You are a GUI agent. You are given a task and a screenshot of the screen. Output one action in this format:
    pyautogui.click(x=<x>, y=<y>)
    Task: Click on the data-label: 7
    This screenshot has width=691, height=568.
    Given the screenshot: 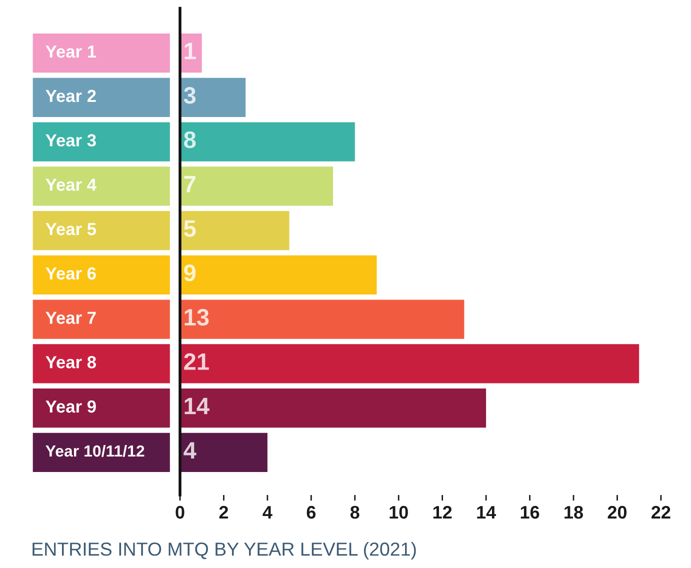 What is the action you would take?
    pyautogui.click(x=190, y=184)
    